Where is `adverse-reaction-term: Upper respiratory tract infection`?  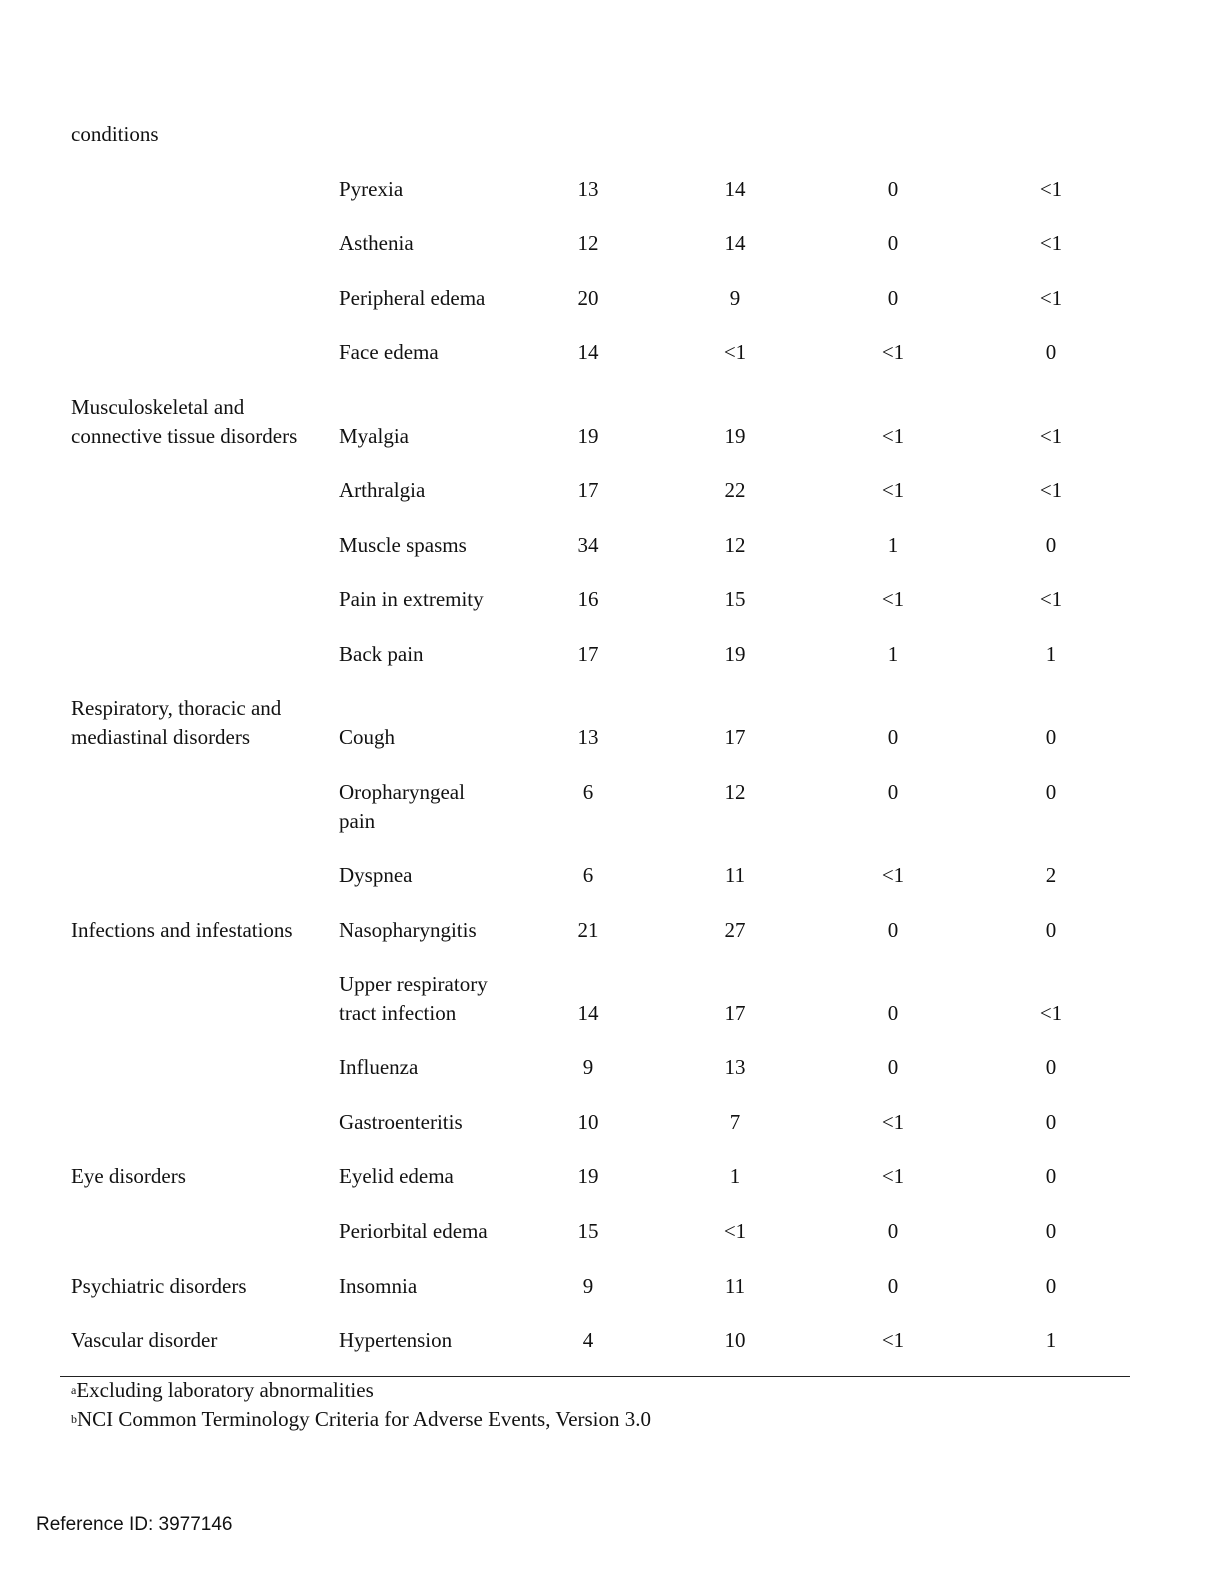 adverse-reaction-term: Upper respiratory tract infection is located at coordinates (413, 998).